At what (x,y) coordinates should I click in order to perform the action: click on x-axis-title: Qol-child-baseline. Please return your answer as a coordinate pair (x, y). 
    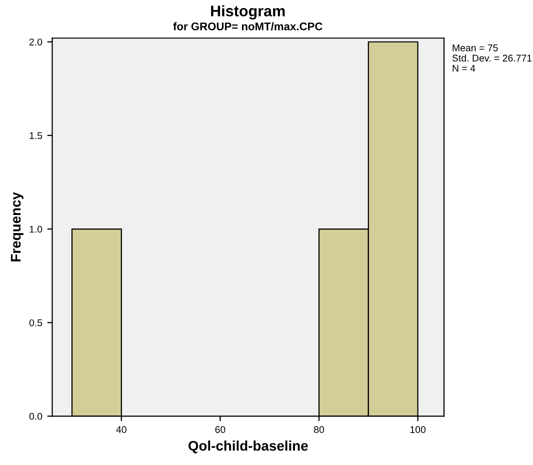
    Looking at the image, I should click on (248, 447).